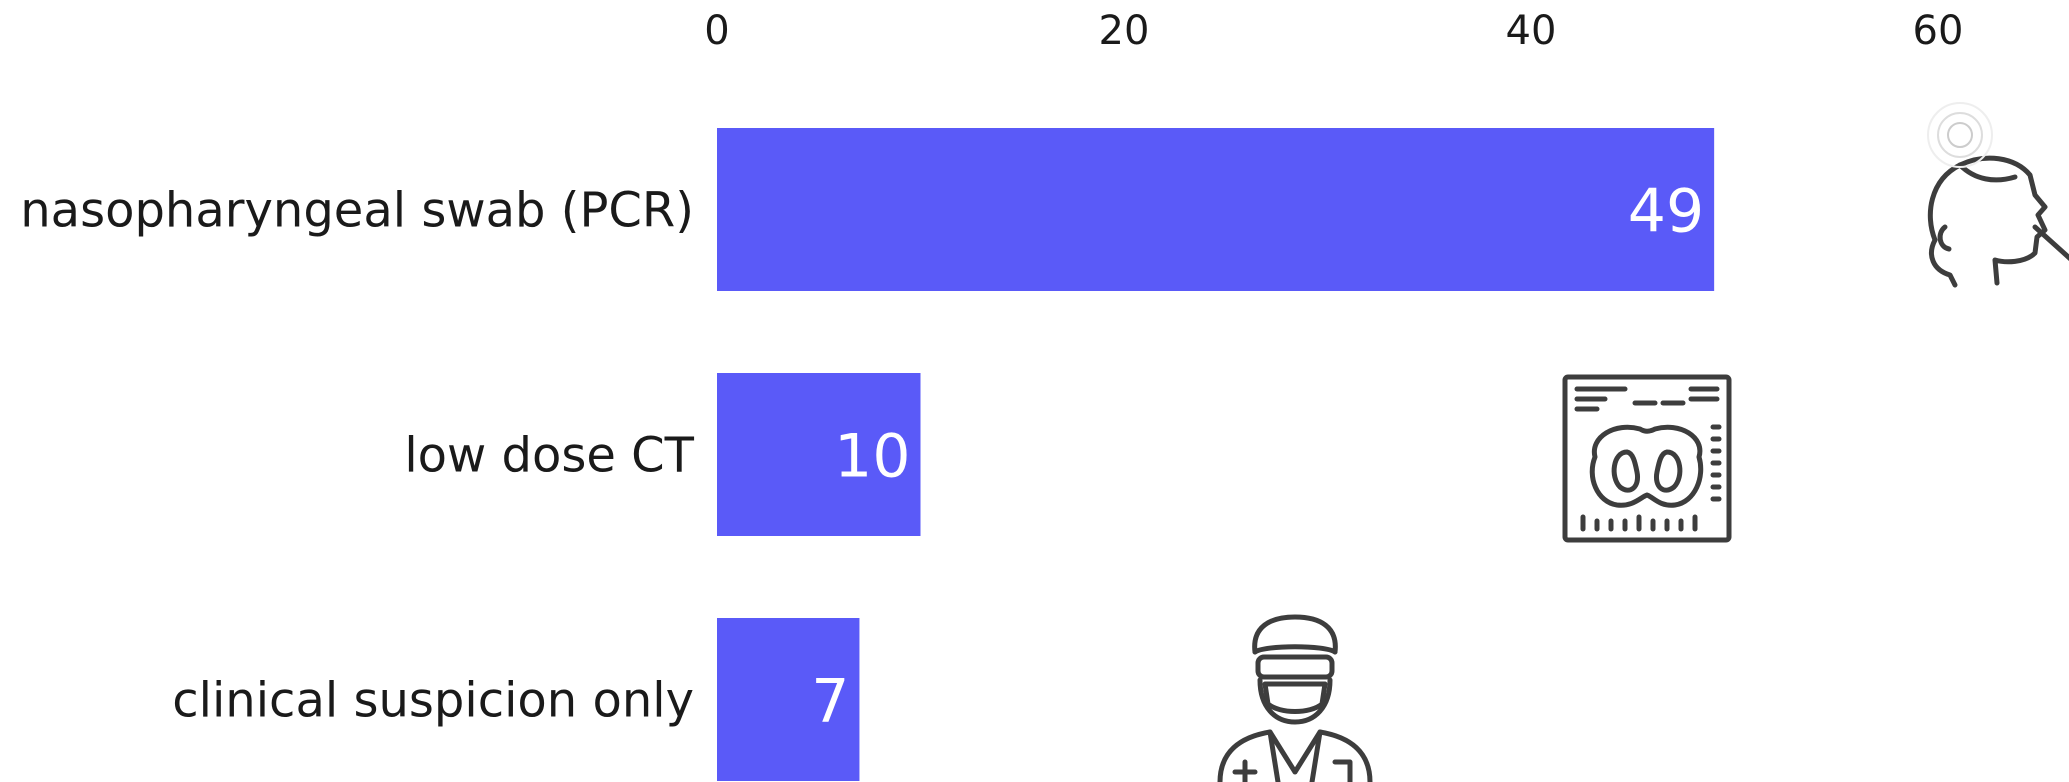  Describe the element at coordinates (872, 457) in the screenshot. I see `value-label: 10` at that location.